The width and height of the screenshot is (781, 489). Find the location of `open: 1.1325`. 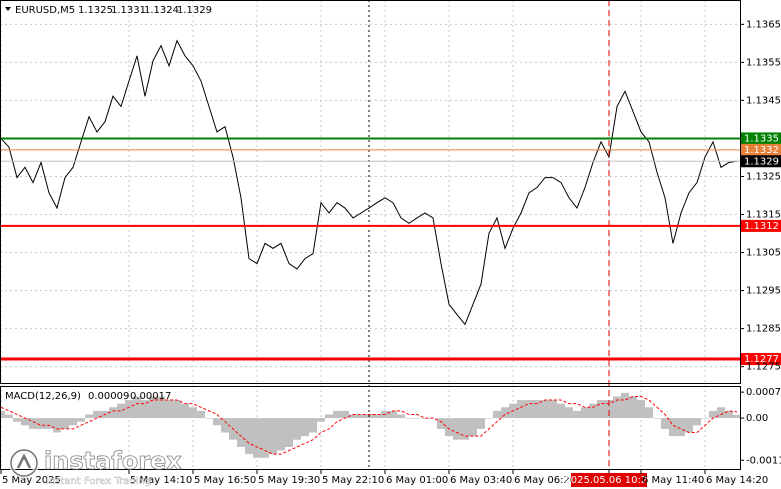

open: 1.1325 is located at coordinates (95, 10).